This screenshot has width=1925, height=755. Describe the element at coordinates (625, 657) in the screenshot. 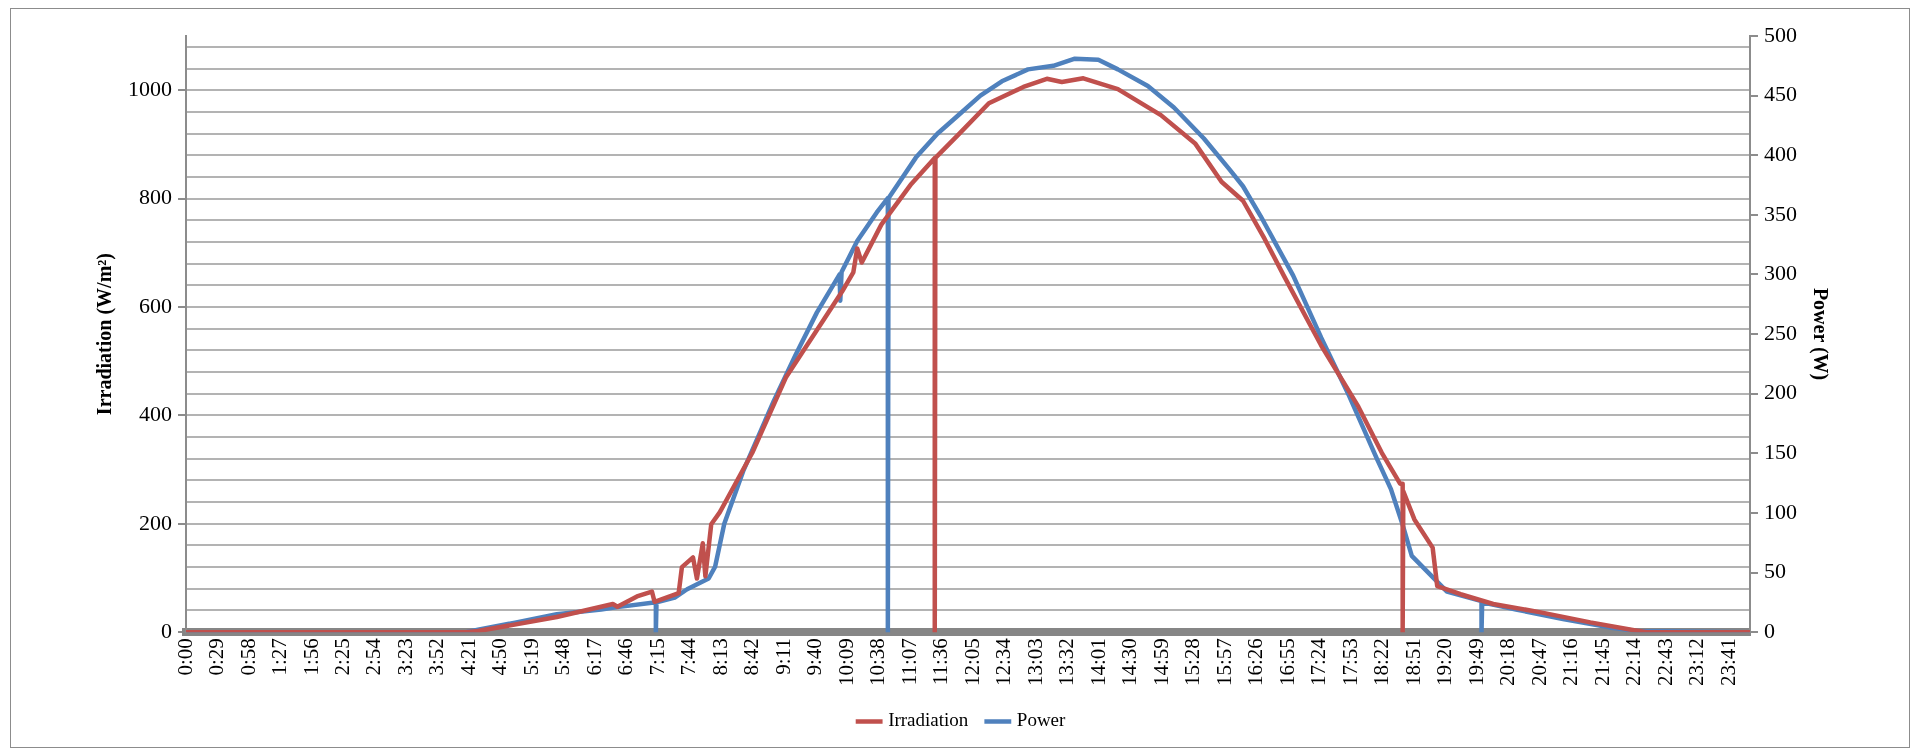

I see `x-tick-label: 6:46` at that location.